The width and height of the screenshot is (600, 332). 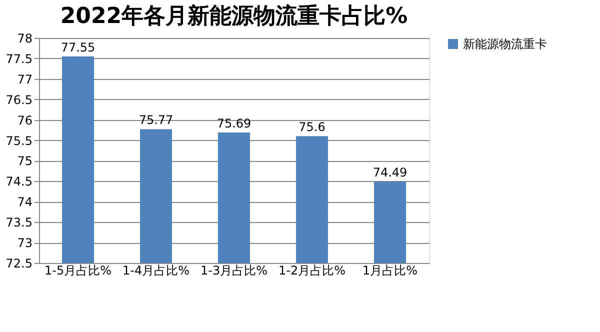 What do you see at coordinates (19, 223) in the screenshot?
I see `y-tick-label: 73.5` at bounding box center [19, 223].